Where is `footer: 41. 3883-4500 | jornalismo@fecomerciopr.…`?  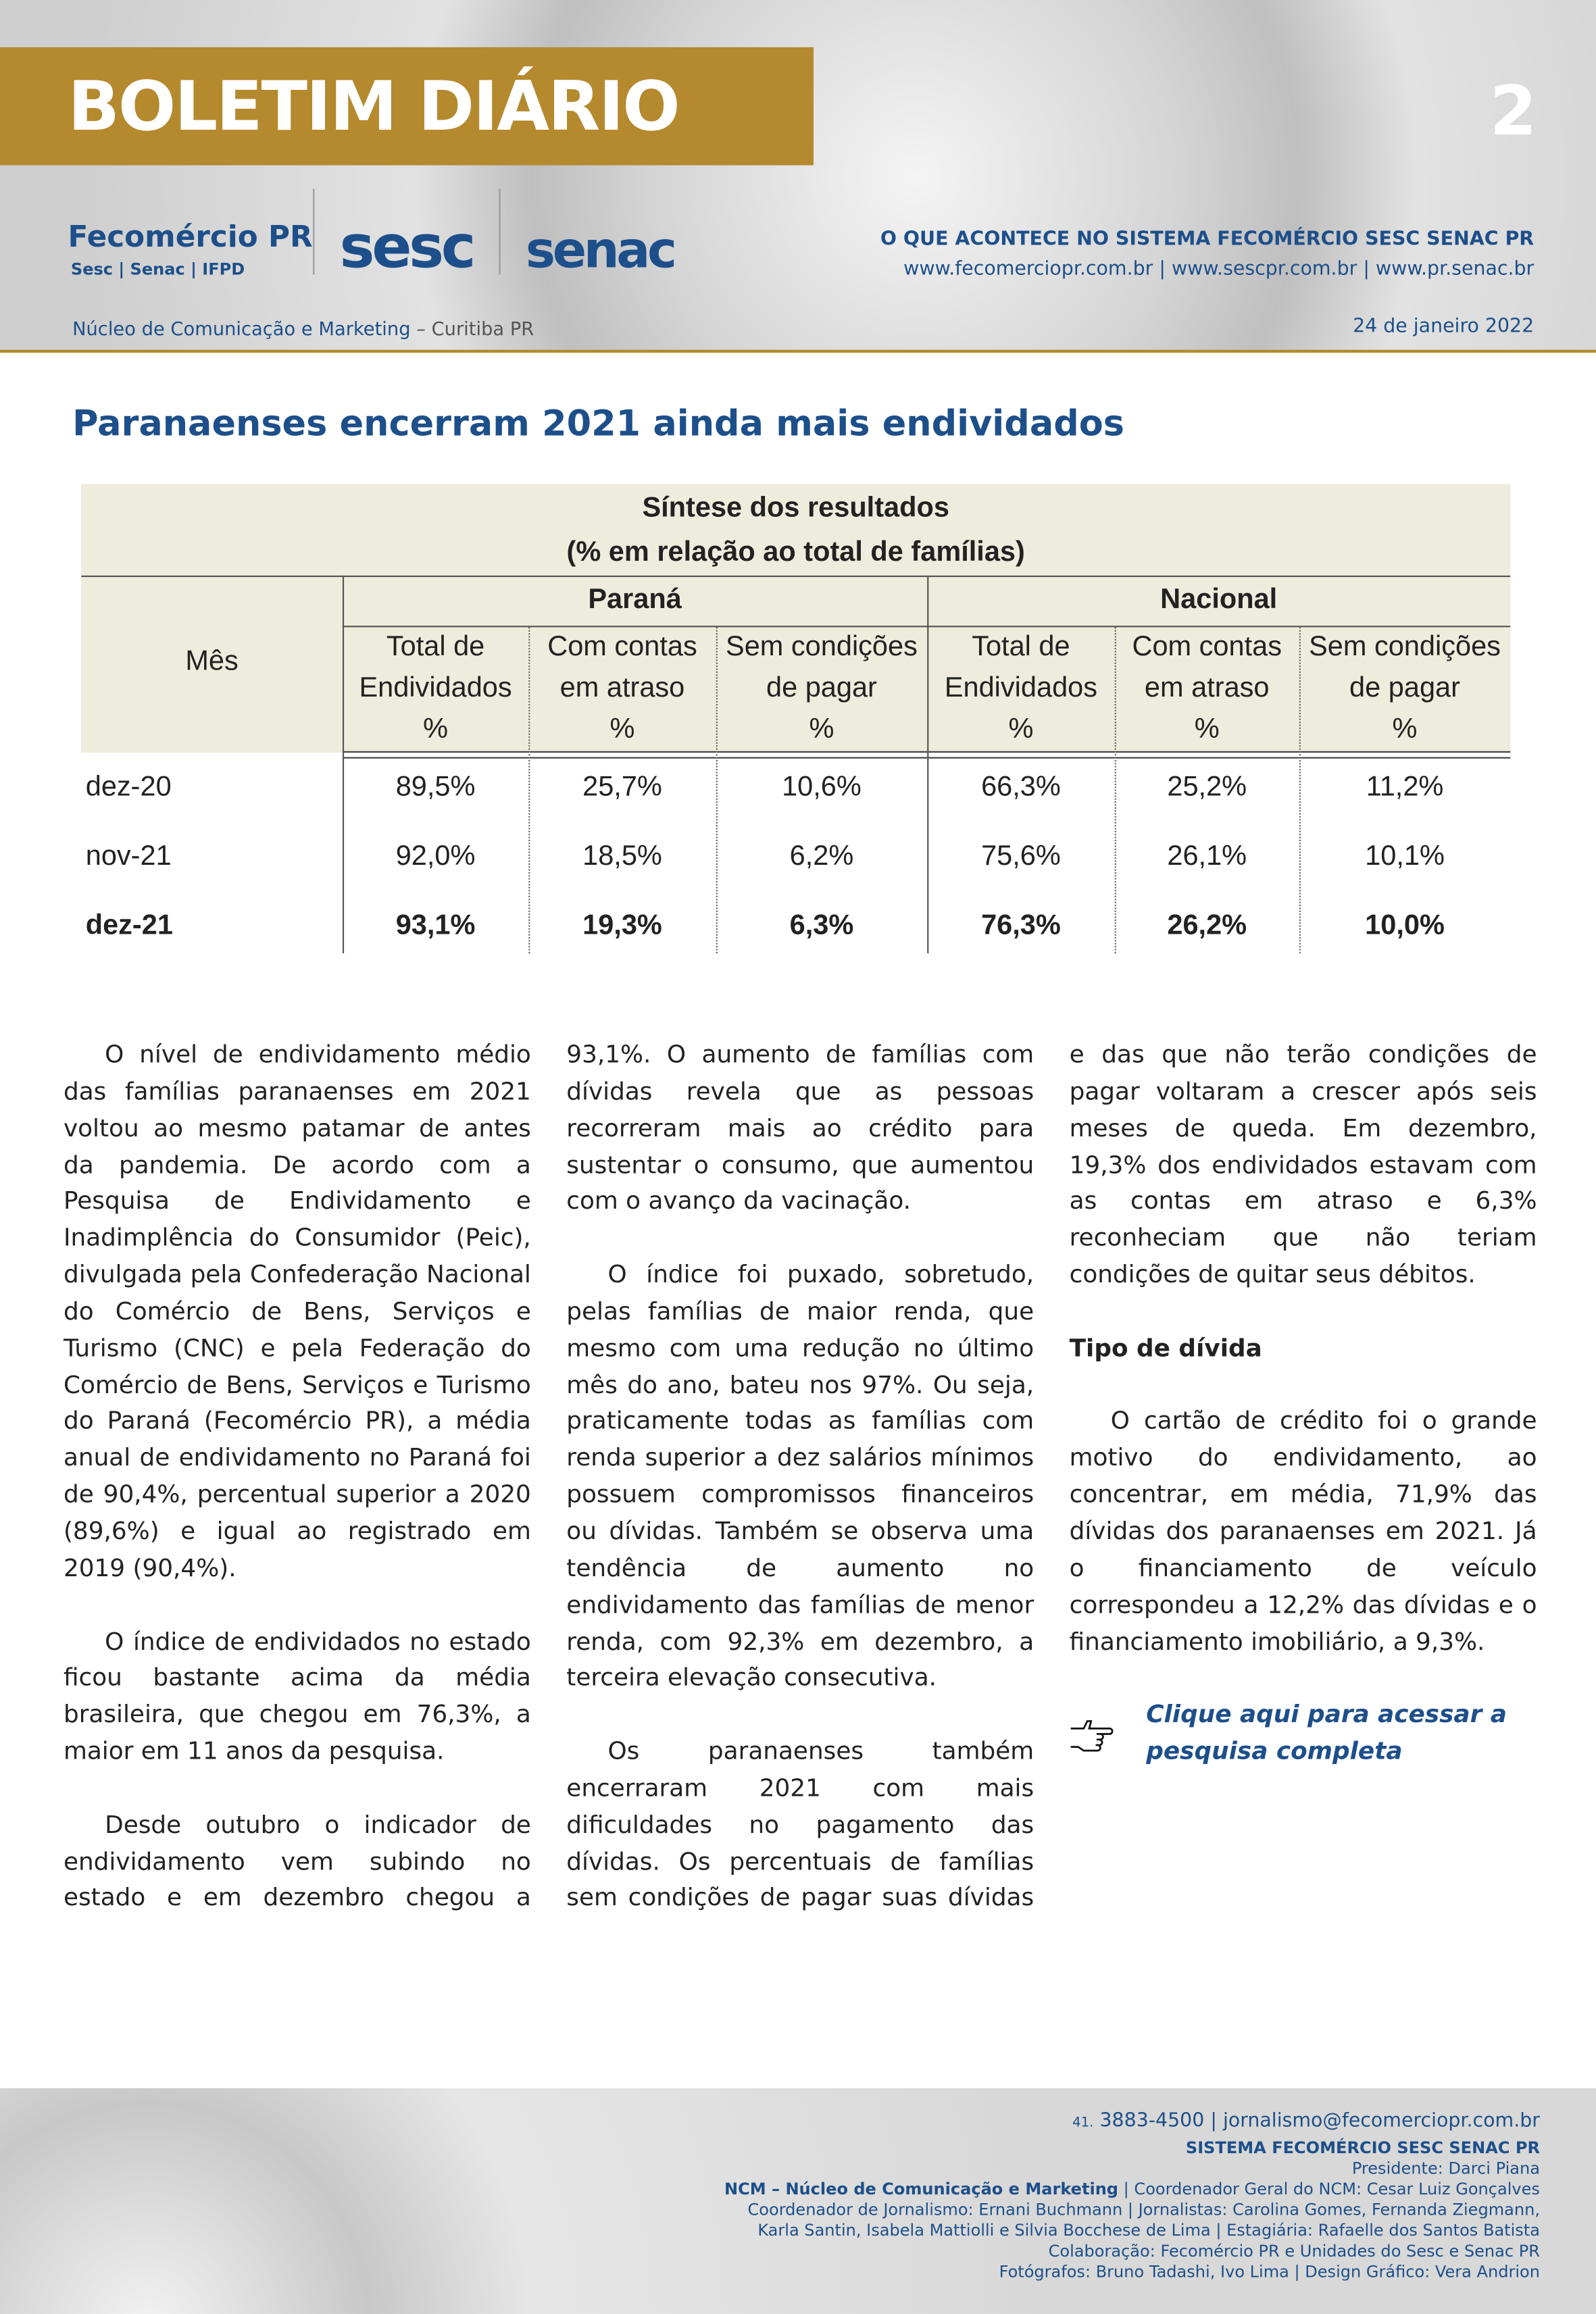 footer: 41. 3883-4500 | jornalismo@fecomerciopr.… is located at coordinates (1132, 2195).